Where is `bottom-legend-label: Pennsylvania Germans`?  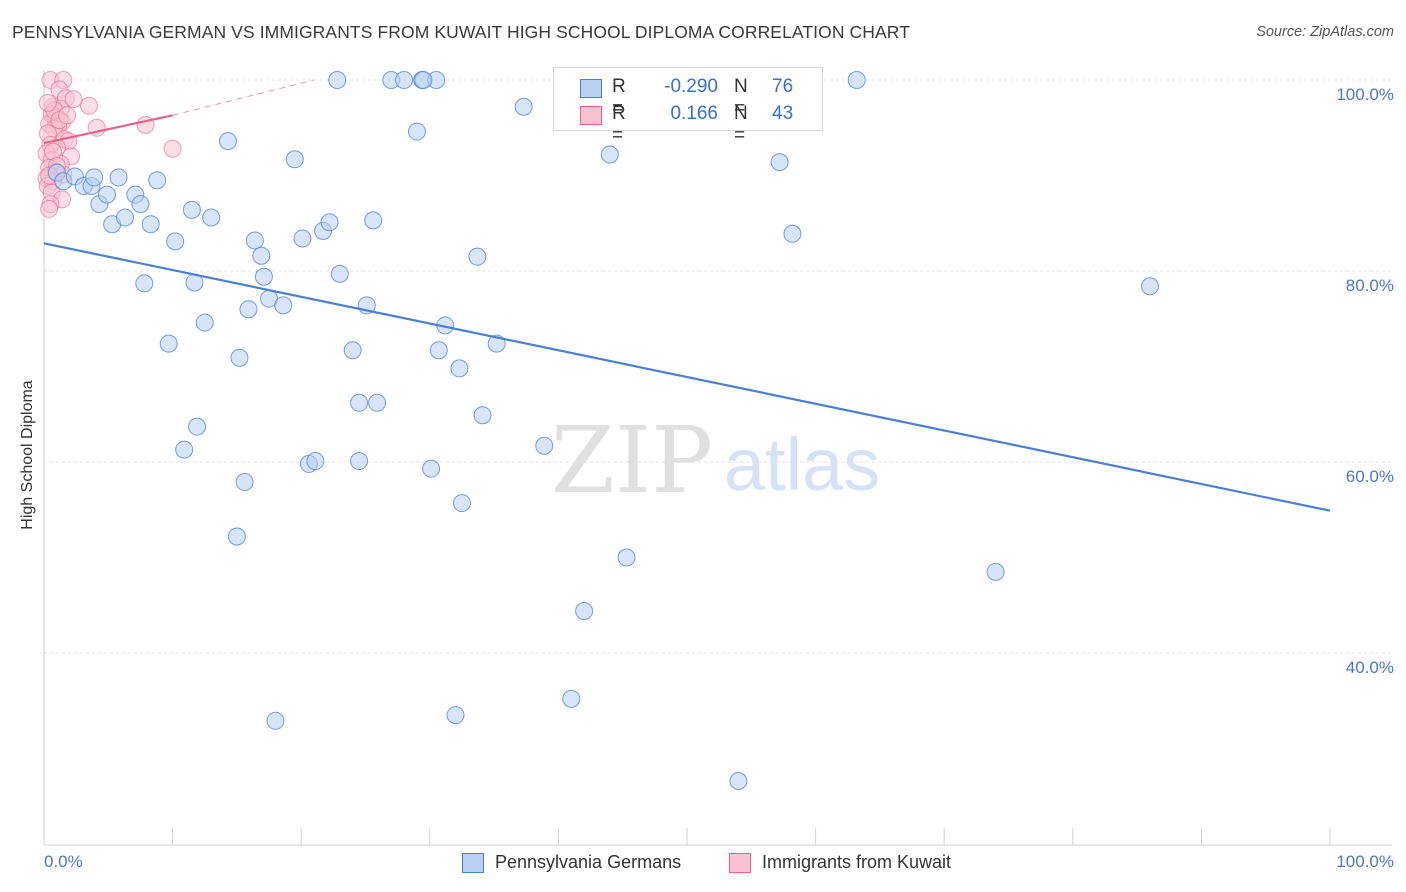
bottom-legend-label: Pennsylvania Germans is located at coordinates (588, 862).